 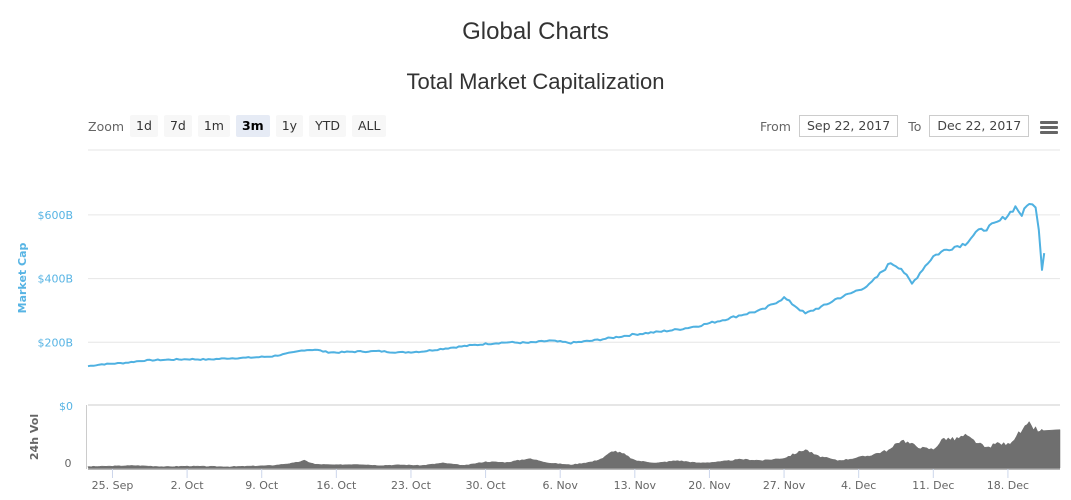 I want to click on zoom-3m-button: 3m, so click(x=252, y=126).